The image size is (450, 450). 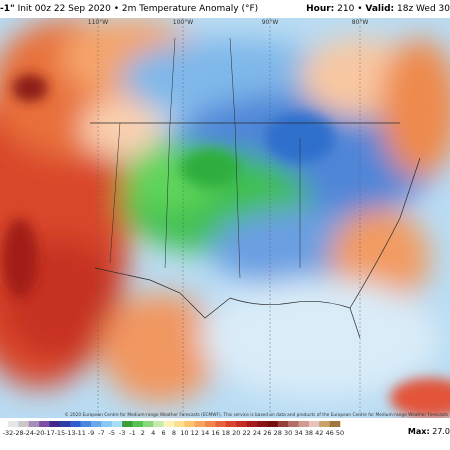 What do you see at coordinates (8, 433) in the screenshot?
I see `colorbar-label: -32` at bounding box center [8, 433].